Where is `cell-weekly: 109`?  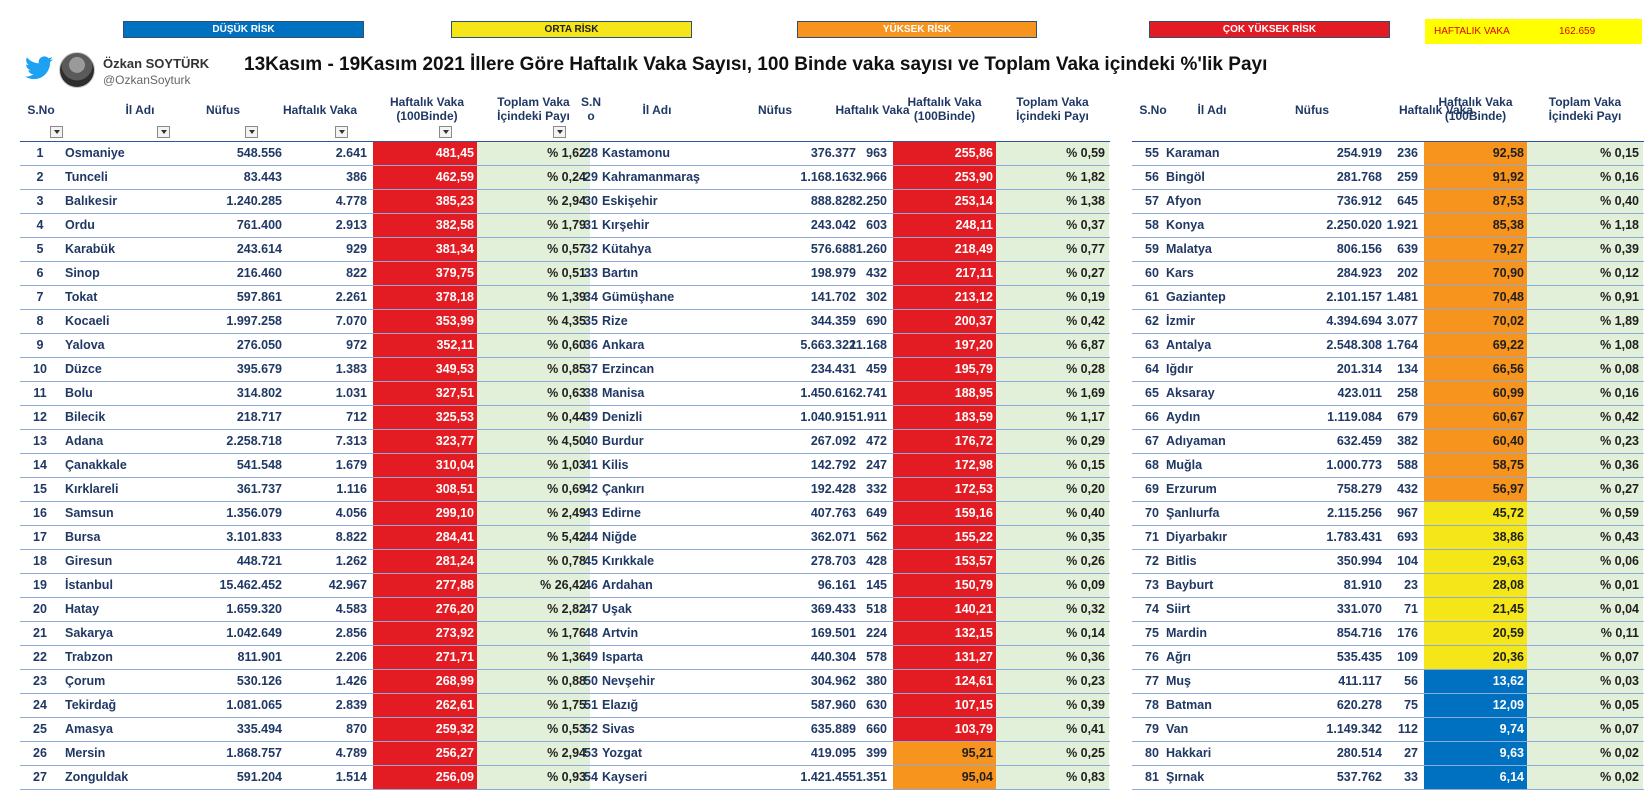
cell-weekly: 109 is located at coordinates (1407, 657).